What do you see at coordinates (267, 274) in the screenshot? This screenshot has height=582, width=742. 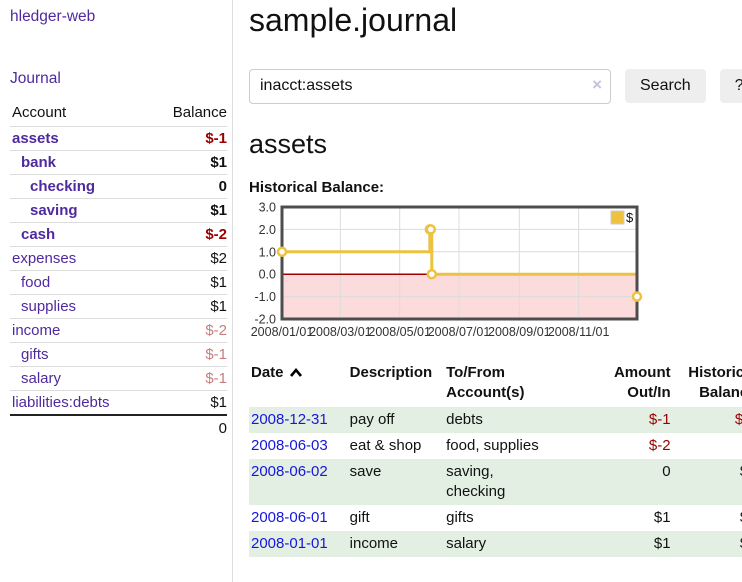 I see `svg-text: 0.0` at bounding box center [267, 274].